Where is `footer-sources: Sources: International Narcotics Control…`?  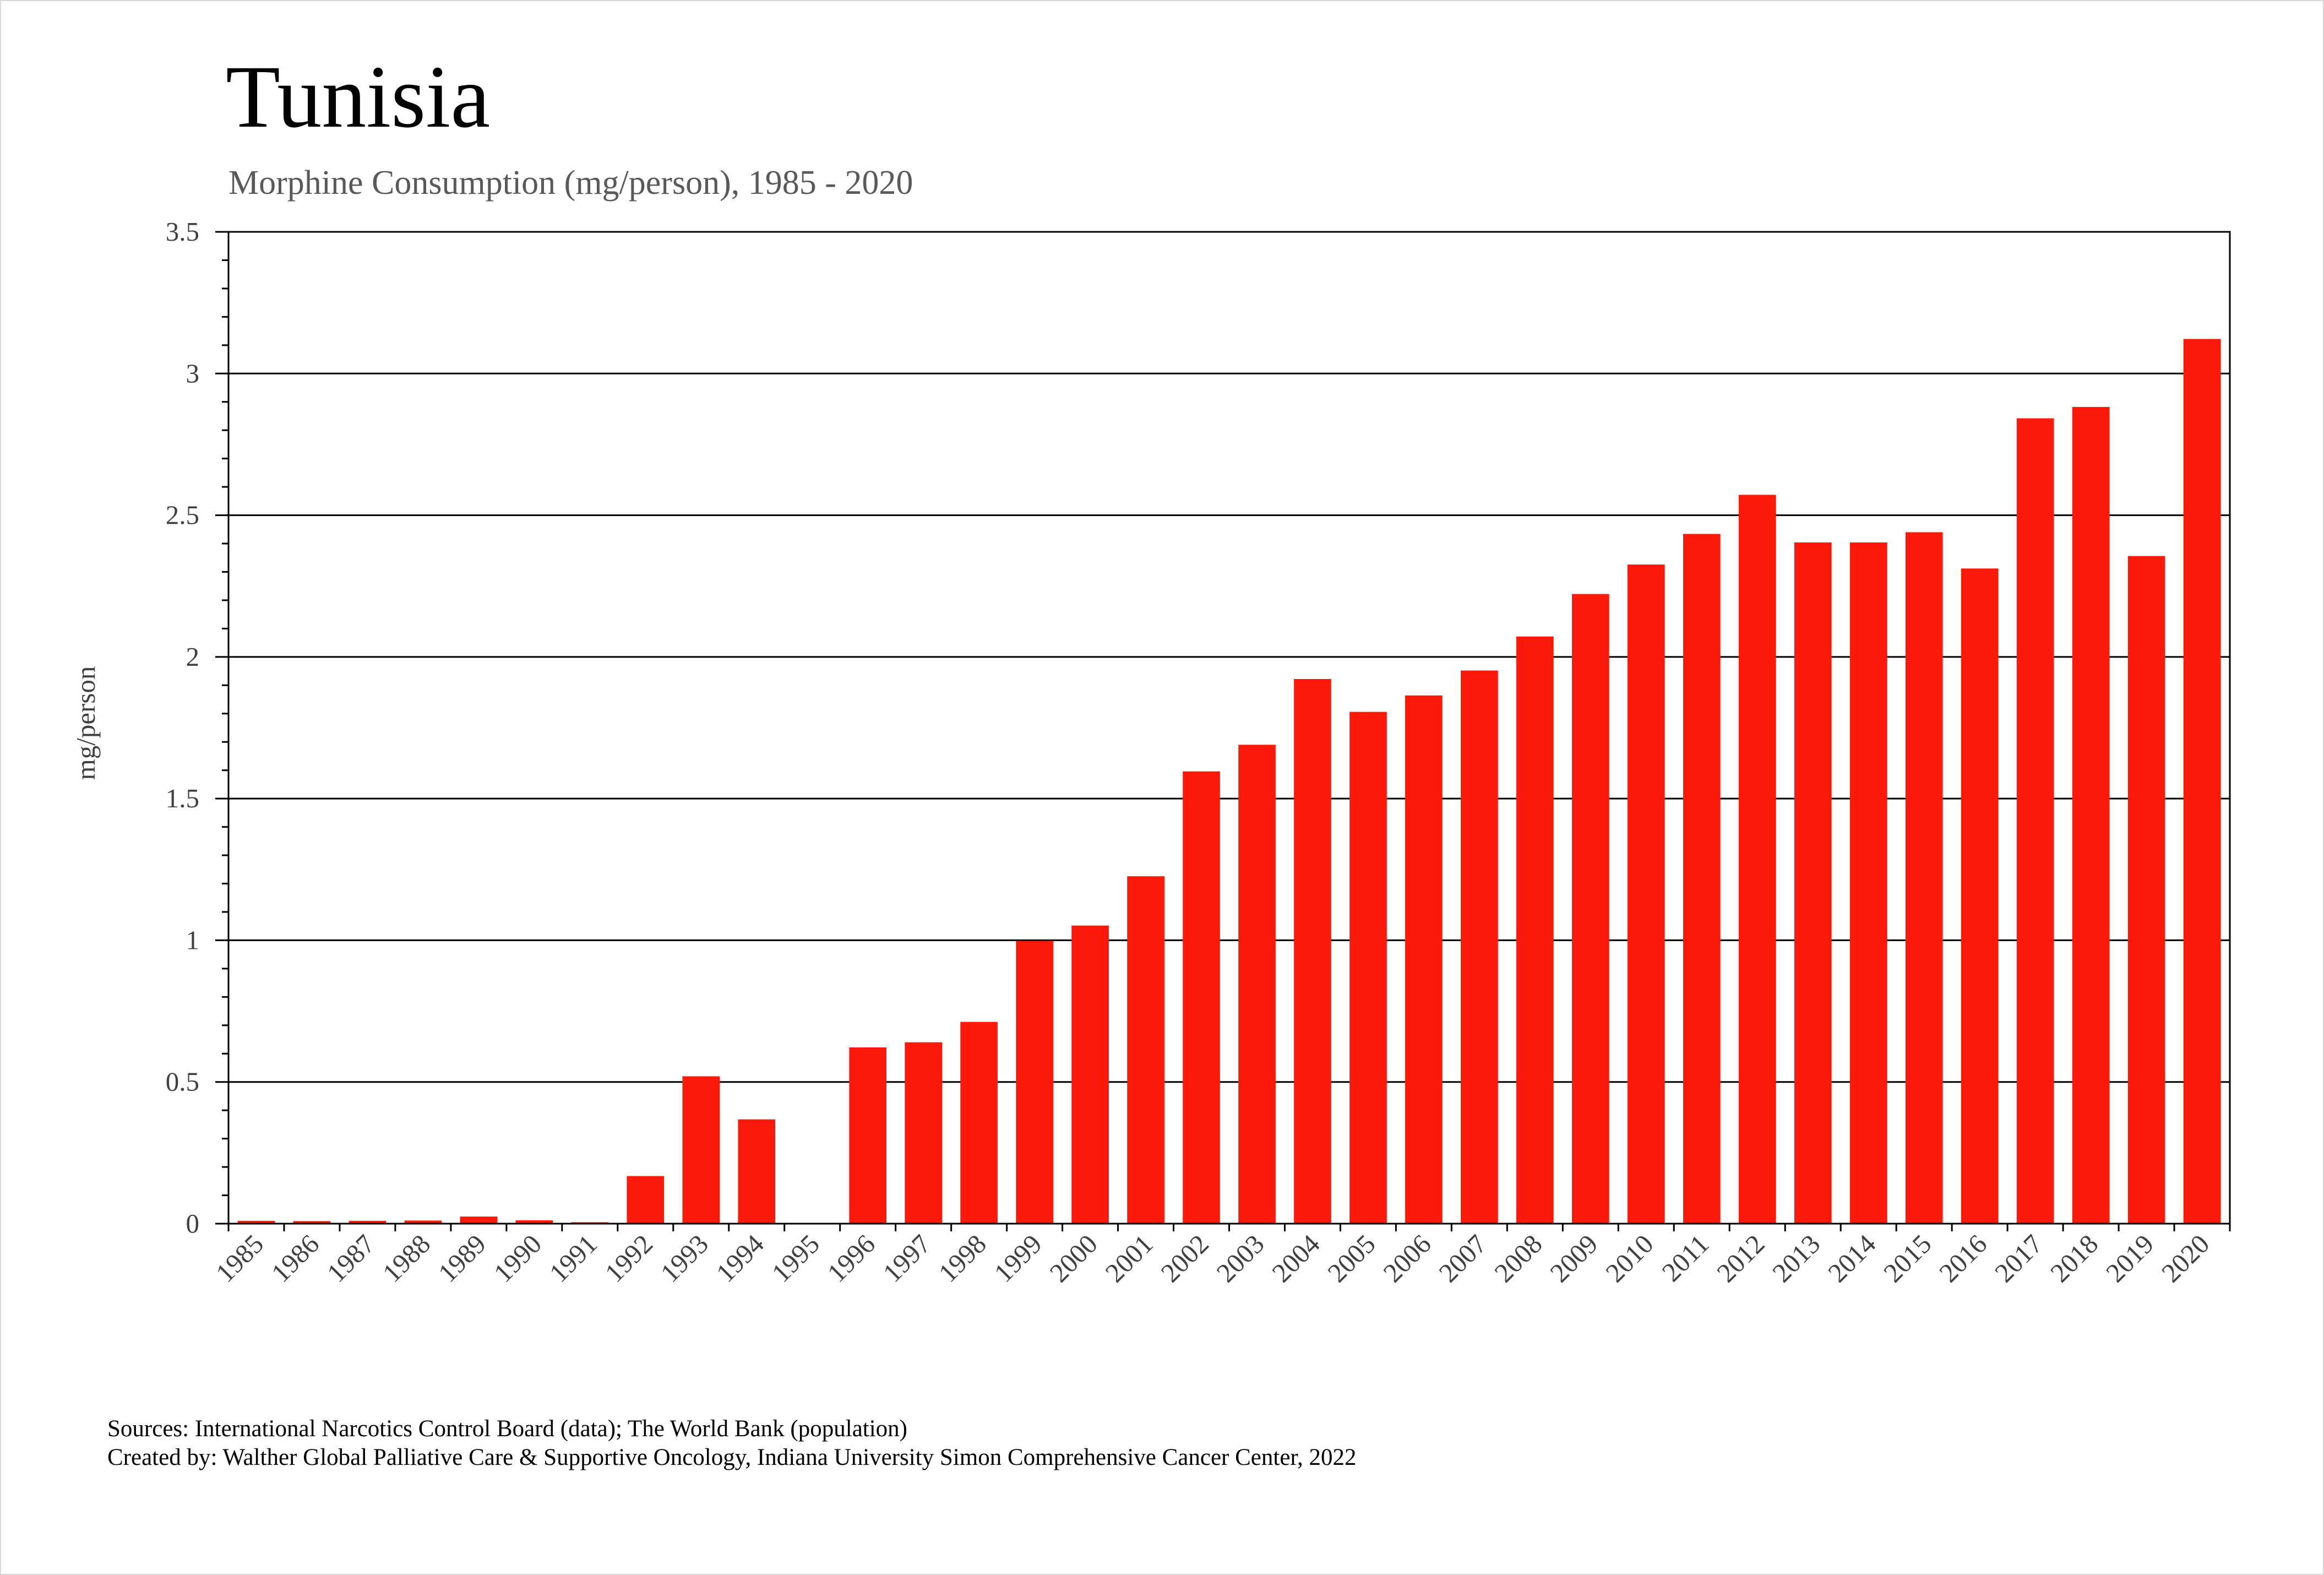 footer-sources: Sources: International Narcotics Control… is located at coordinates (507, 1429).